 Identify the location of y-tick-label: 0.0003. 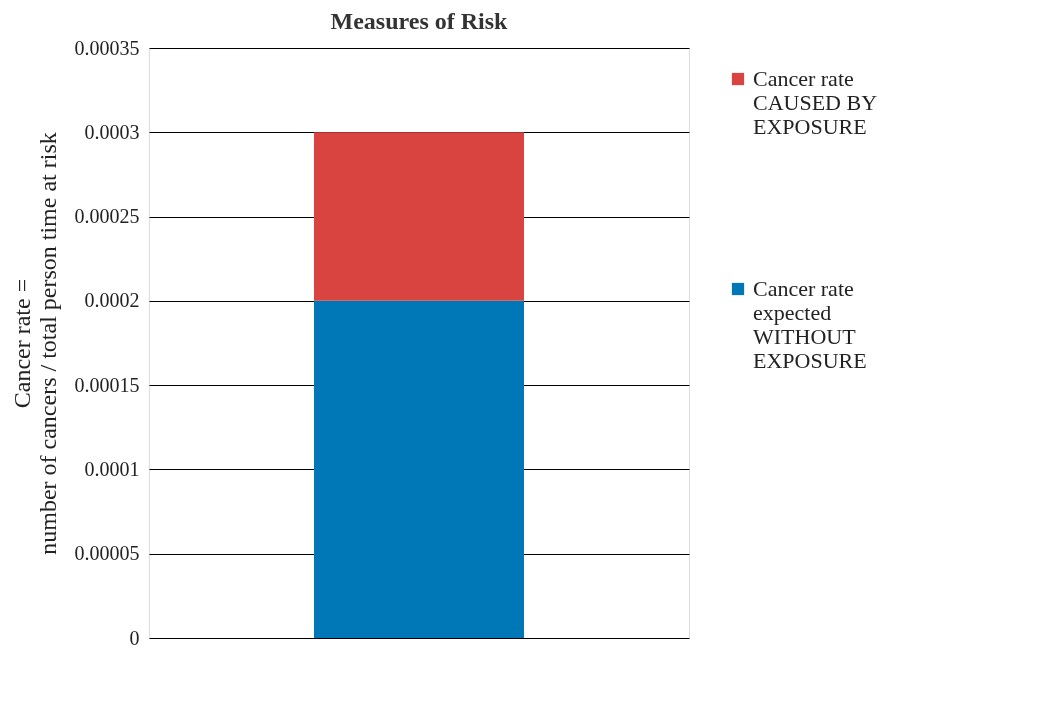
(112, 131).